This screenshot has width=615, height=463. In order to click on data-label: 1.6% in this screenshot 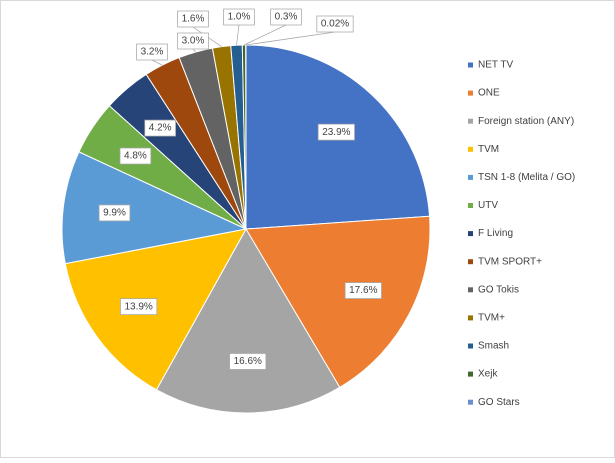, I will do `click(193, 19)`.